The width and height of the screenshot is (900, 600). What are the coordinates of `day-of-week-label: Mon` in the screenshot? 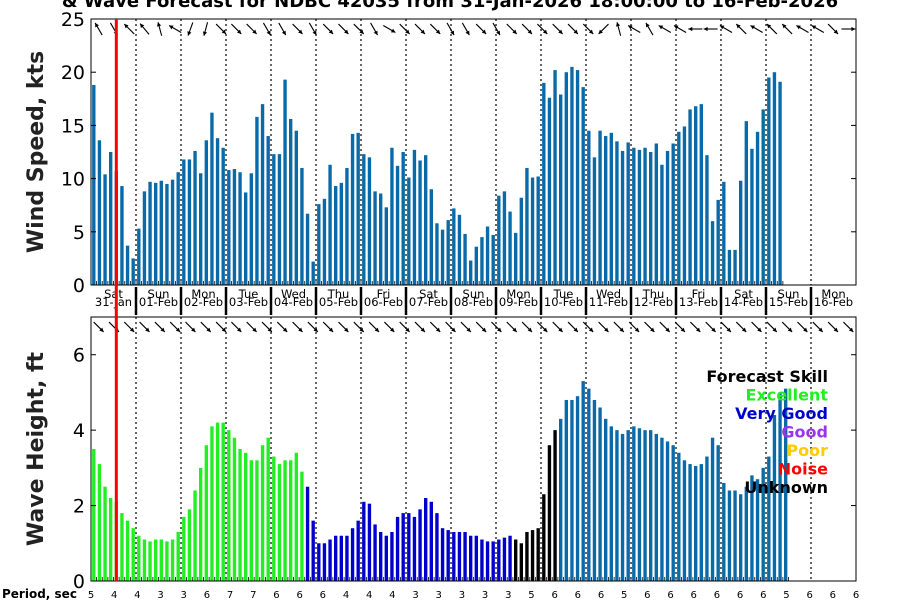 It's located at (518, 294).